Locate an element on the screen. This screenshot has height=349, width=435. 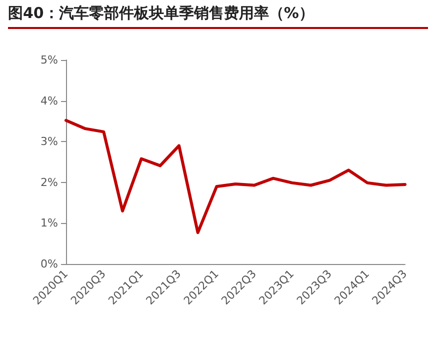
chart-title: 图40：汽车零部件板块单季销售费用率（%） is located at coordinates (218, 16).